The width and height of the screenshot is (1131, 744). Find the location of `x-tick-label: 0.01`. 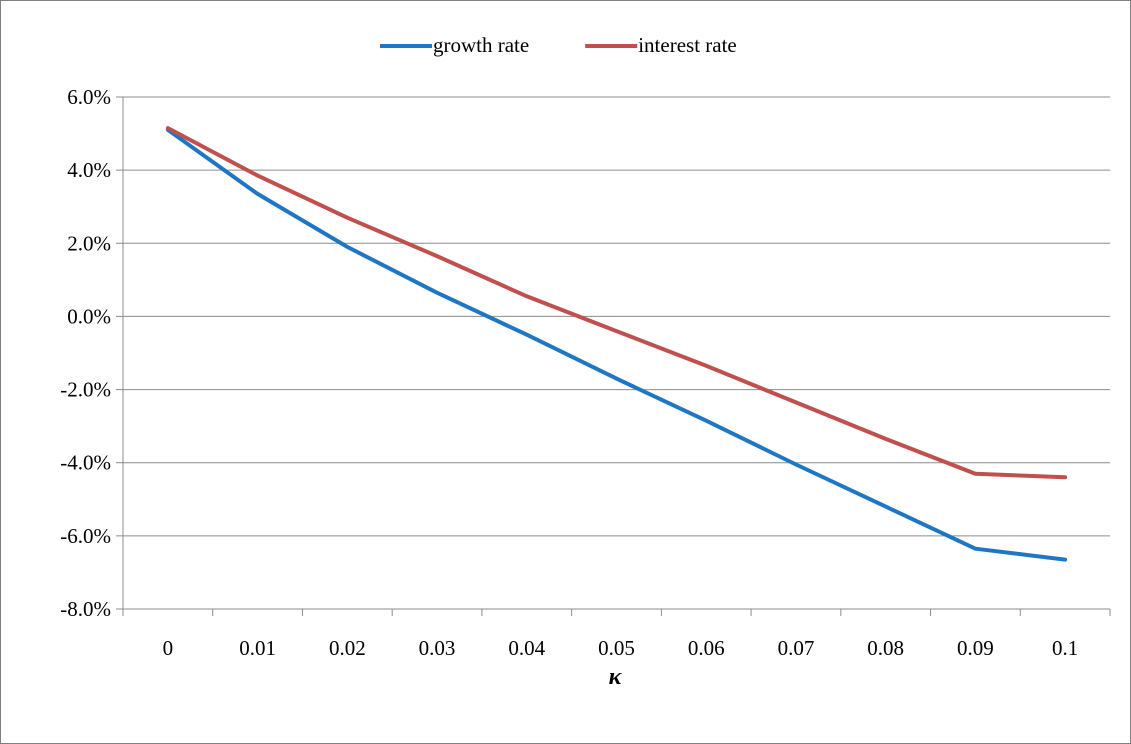

x-tick-label: 0.01 is located at coordinates (257, 648).